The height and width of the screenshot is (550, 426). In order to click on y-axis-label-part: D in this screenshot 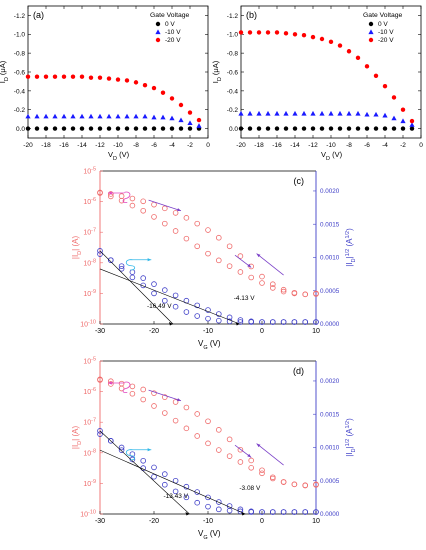, I will do `click(7, 79)`.